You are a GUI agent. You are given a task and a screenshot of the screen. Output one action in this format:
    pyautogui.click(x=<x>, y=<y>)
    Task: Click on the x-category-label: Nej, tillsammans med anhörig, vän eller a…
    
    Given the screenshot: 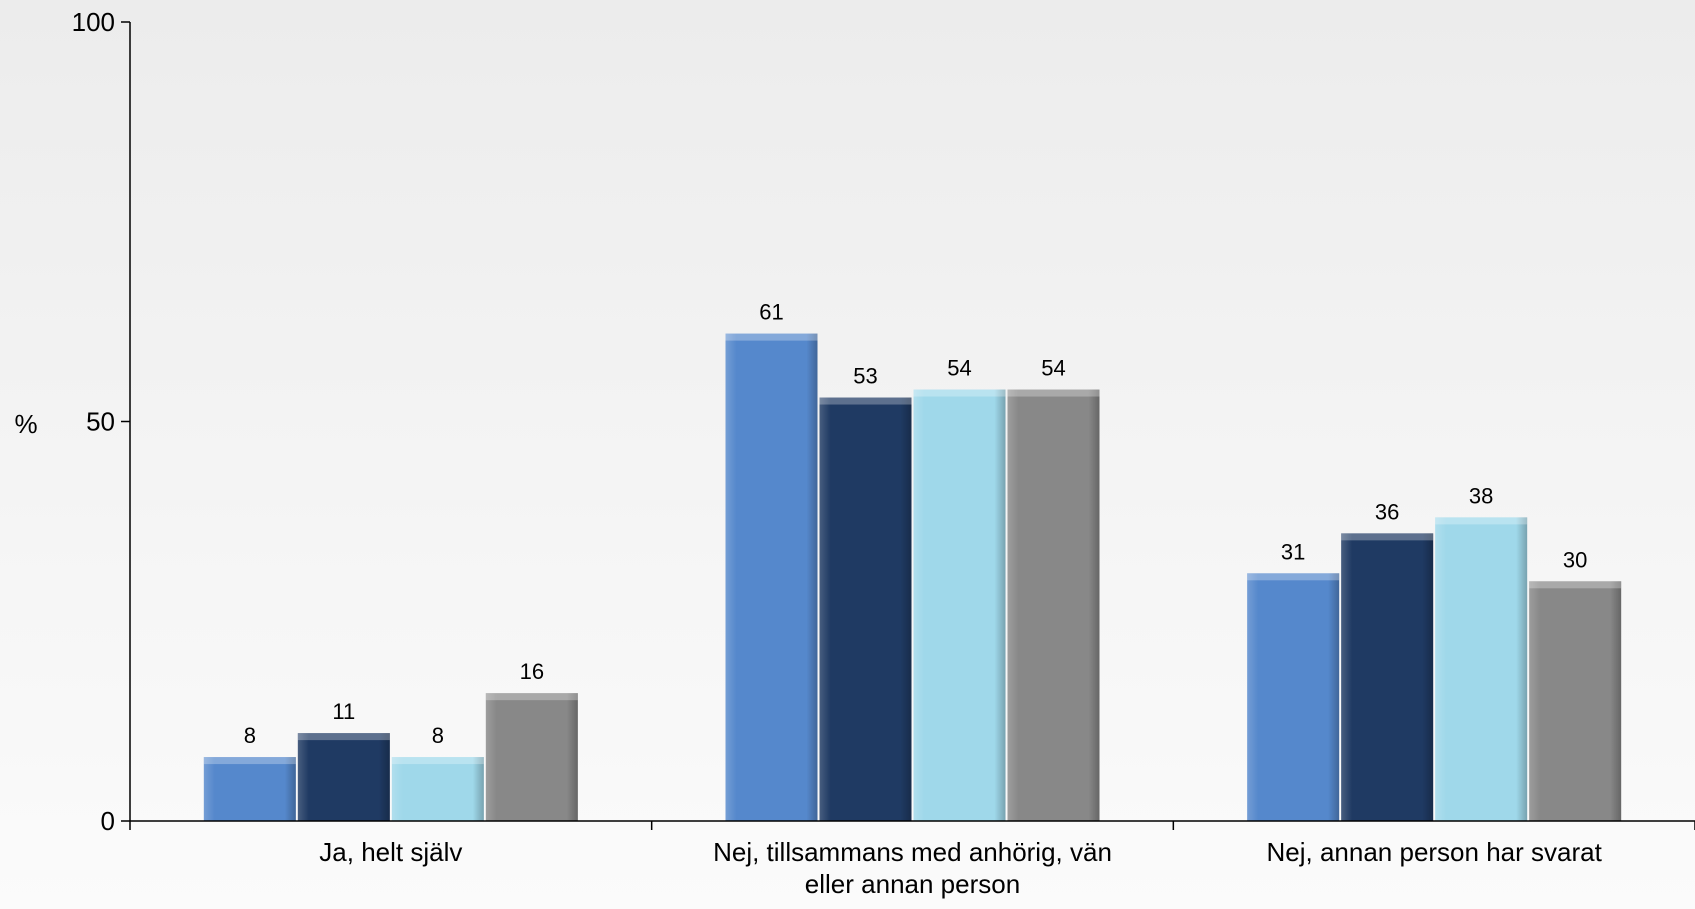 What is the action you would take?
    pyautogui.click(x=912, y=868)
    